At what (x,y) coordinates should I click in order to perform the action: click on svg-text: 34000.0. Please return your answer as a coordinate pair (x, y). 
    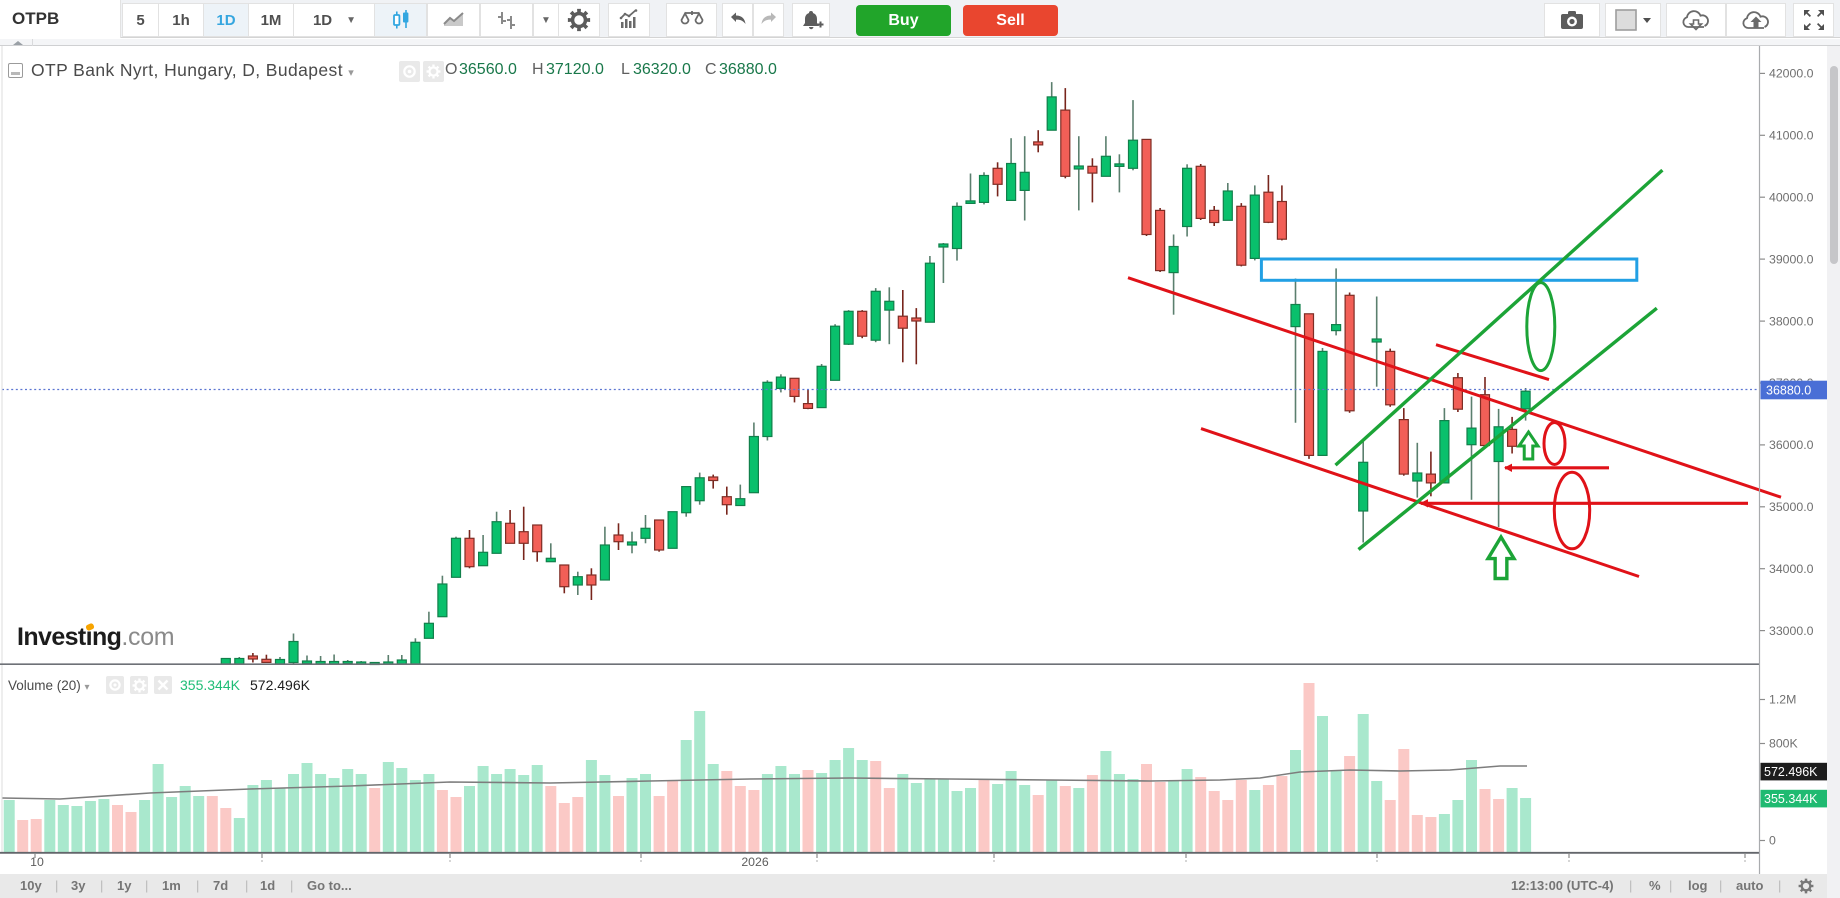
    Looking at the image, I should click on (1791, 569).